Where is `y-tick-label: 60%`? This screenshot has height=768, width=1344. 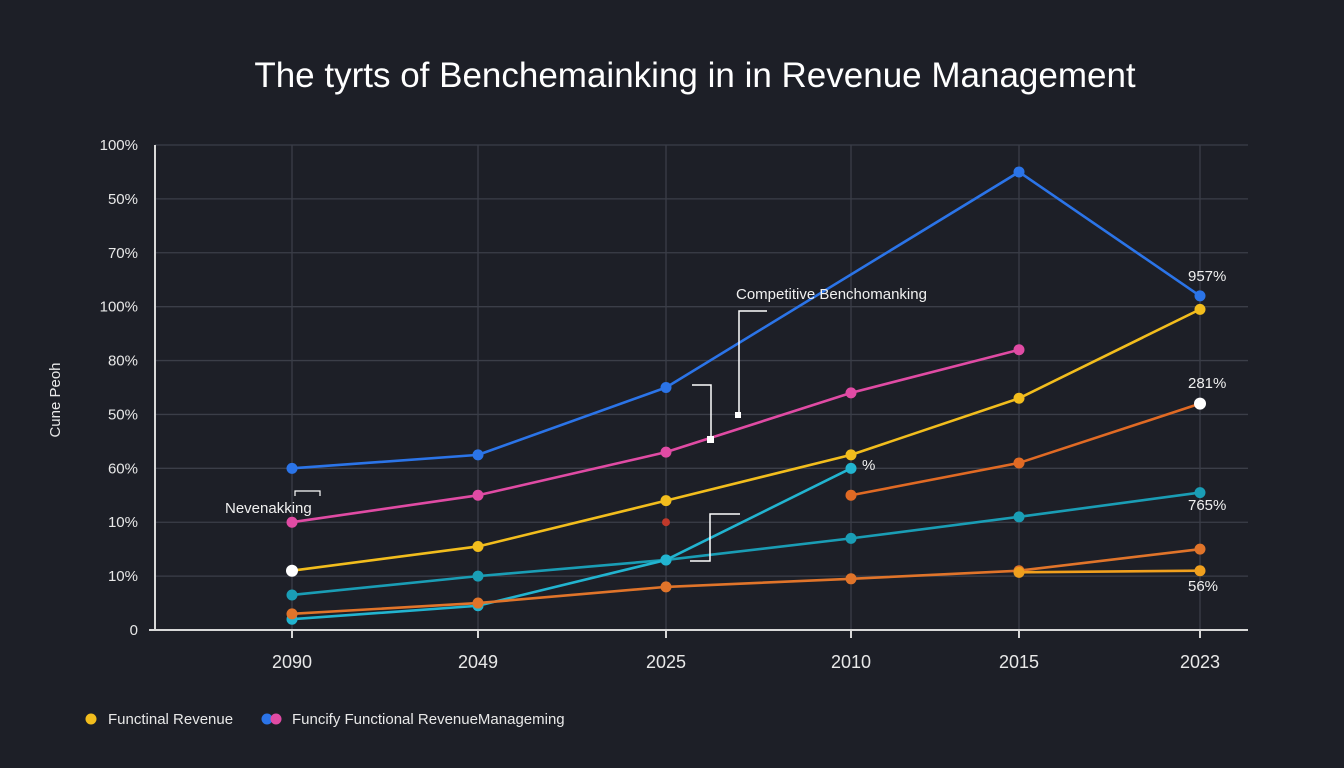
y-tick-label: 60% is located at coordinates (123, 468).